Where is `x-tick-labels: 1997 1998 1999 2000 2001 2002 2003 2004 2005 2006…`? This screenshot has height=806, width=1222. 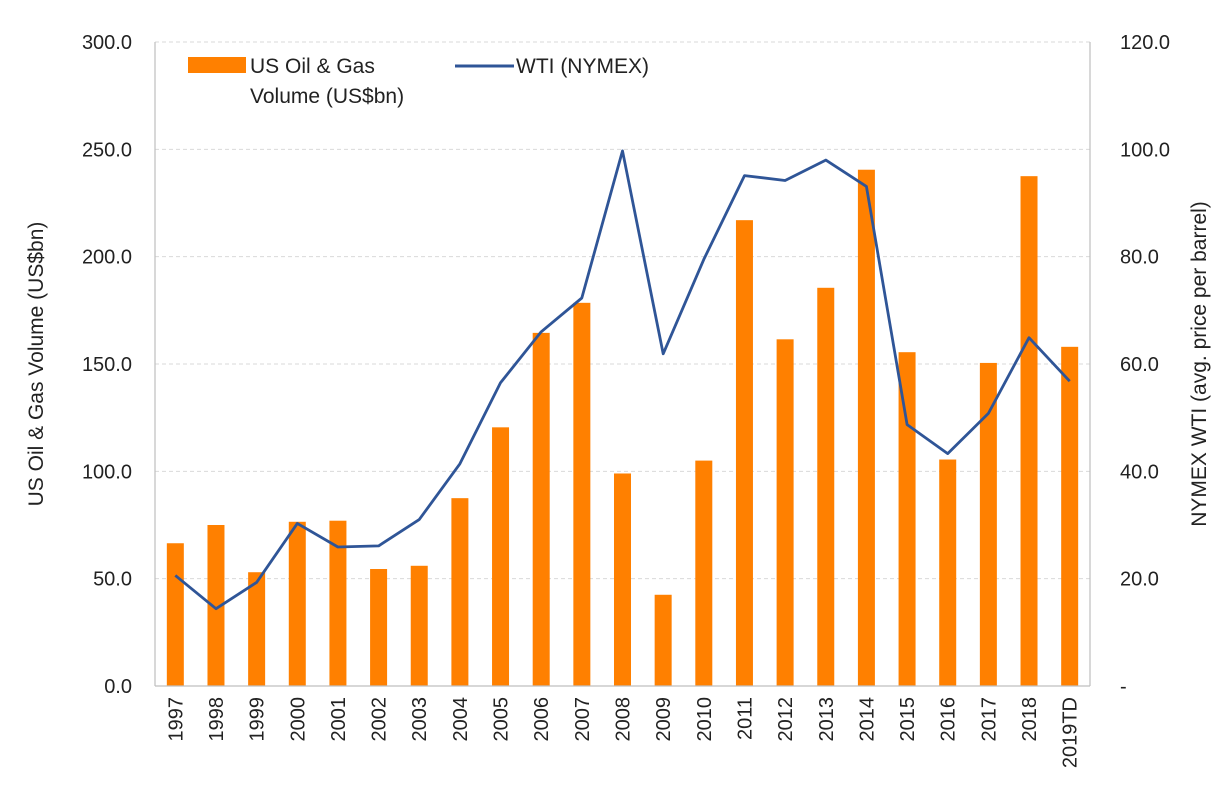 x-tick-labels: 1997 1998 1999 2000 2001 2002 2003 2004 2005 2006… is located at coordinates (623, 732).